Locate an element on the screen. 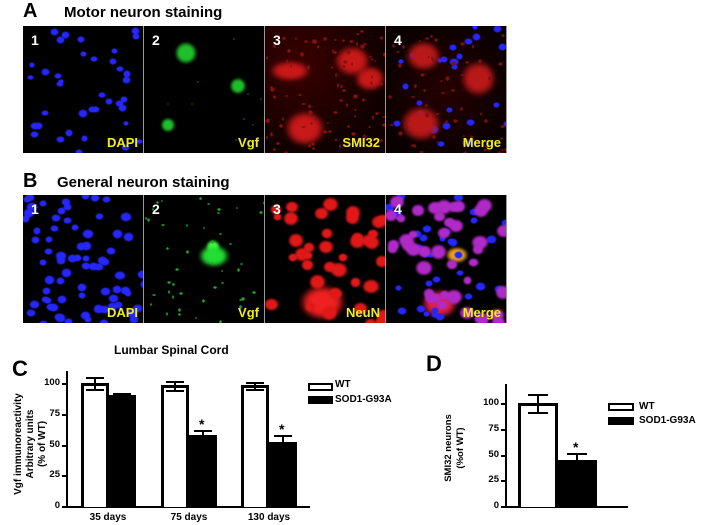 The height and width of the screenshot is (525, 704). image-number: 3 is located at coordinates (277, 209).